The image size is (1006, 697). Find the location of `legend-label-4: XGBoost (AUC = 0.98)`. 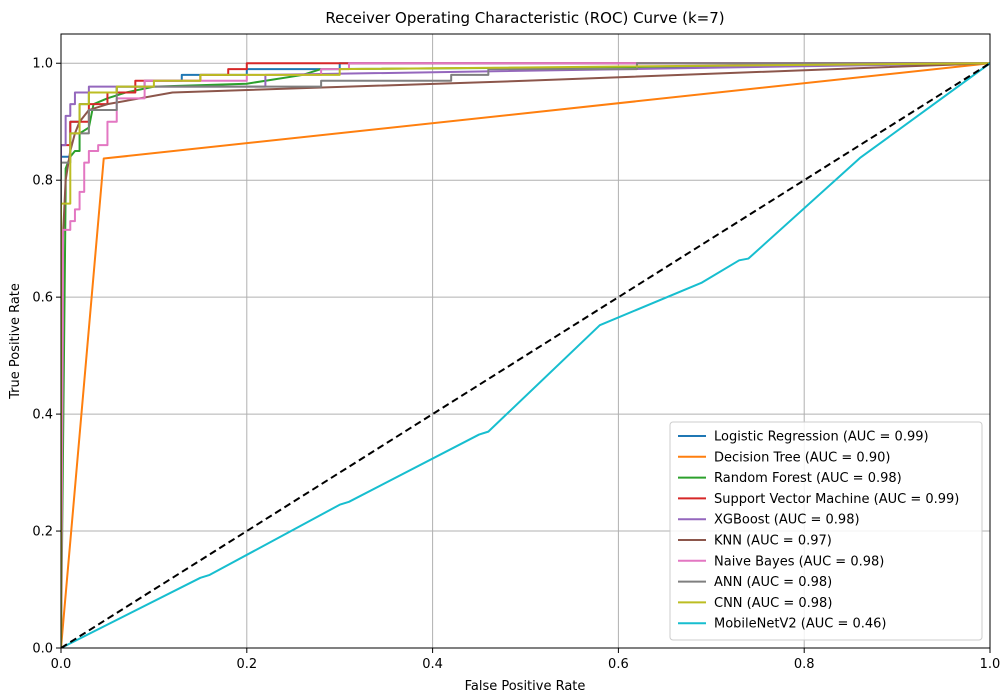

legend-label-4: XGBoost (AUC = 0.98) is located at coordinates (787, 520).